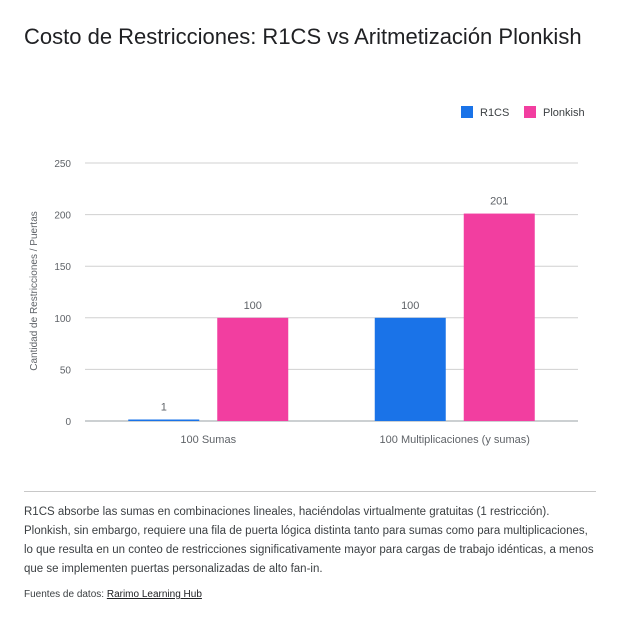  I want to click on x-tick-label: 100 Sumas, so click(208, 440).